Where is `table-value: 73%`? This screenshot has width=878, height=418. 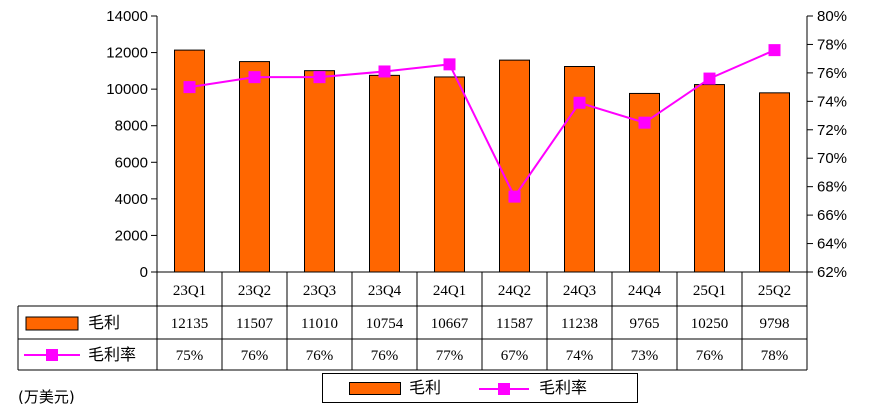
table-value: 73% is located at coordinates (645, 356).